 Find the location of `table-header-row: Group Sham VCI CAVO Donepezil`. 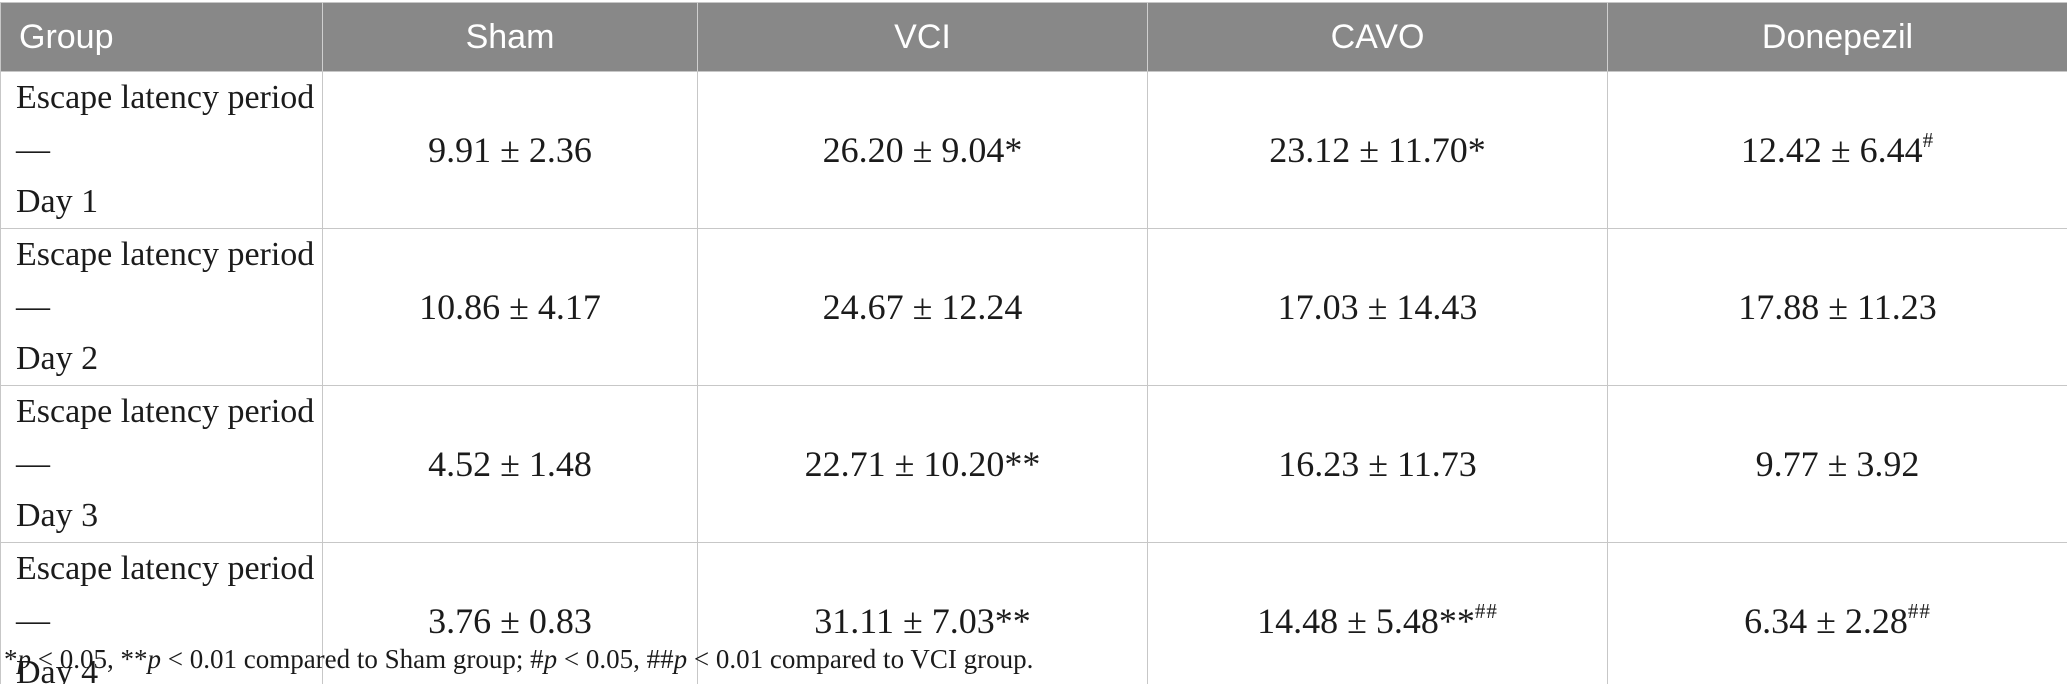

table-header-row: Group Sham VCI CAVO Donepezil is located at coordinates (1033, 37).